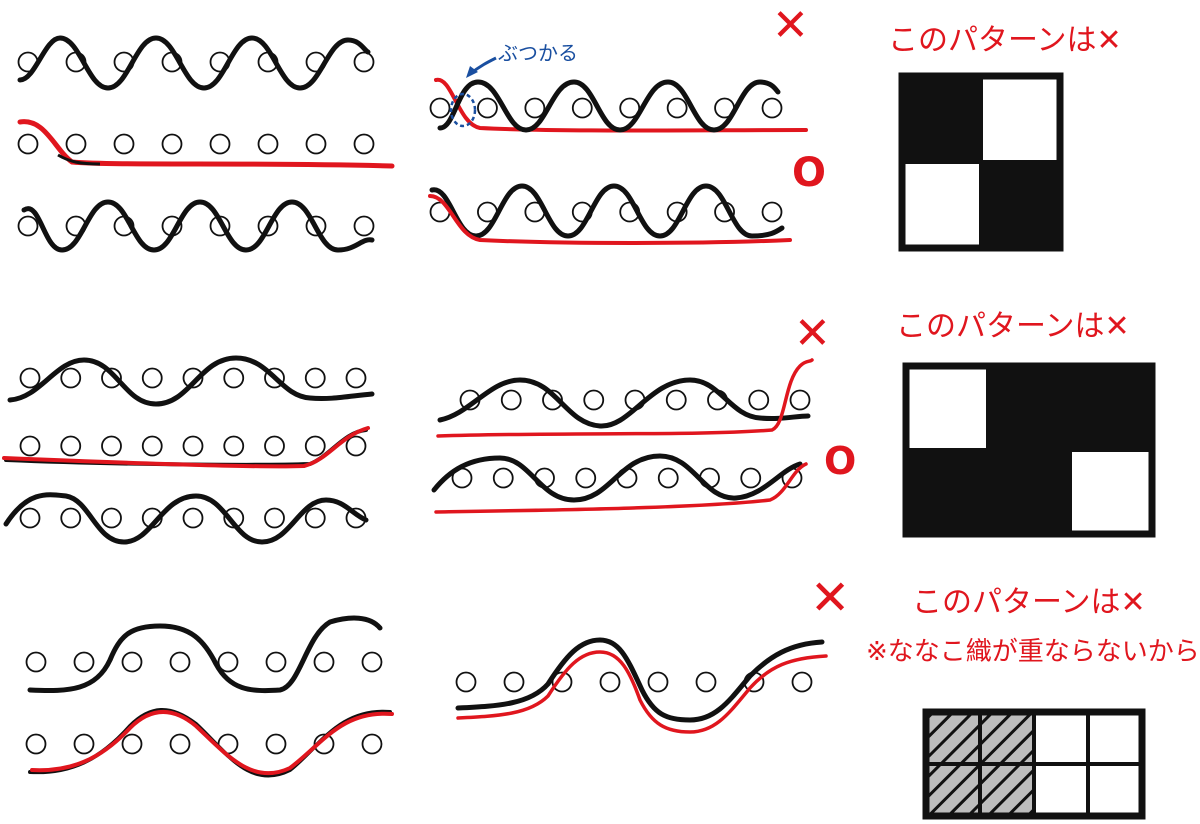 The height and width of the screenshot is (824, 1200). I want to click on row1-mid-thread-black, so click(609, 106).